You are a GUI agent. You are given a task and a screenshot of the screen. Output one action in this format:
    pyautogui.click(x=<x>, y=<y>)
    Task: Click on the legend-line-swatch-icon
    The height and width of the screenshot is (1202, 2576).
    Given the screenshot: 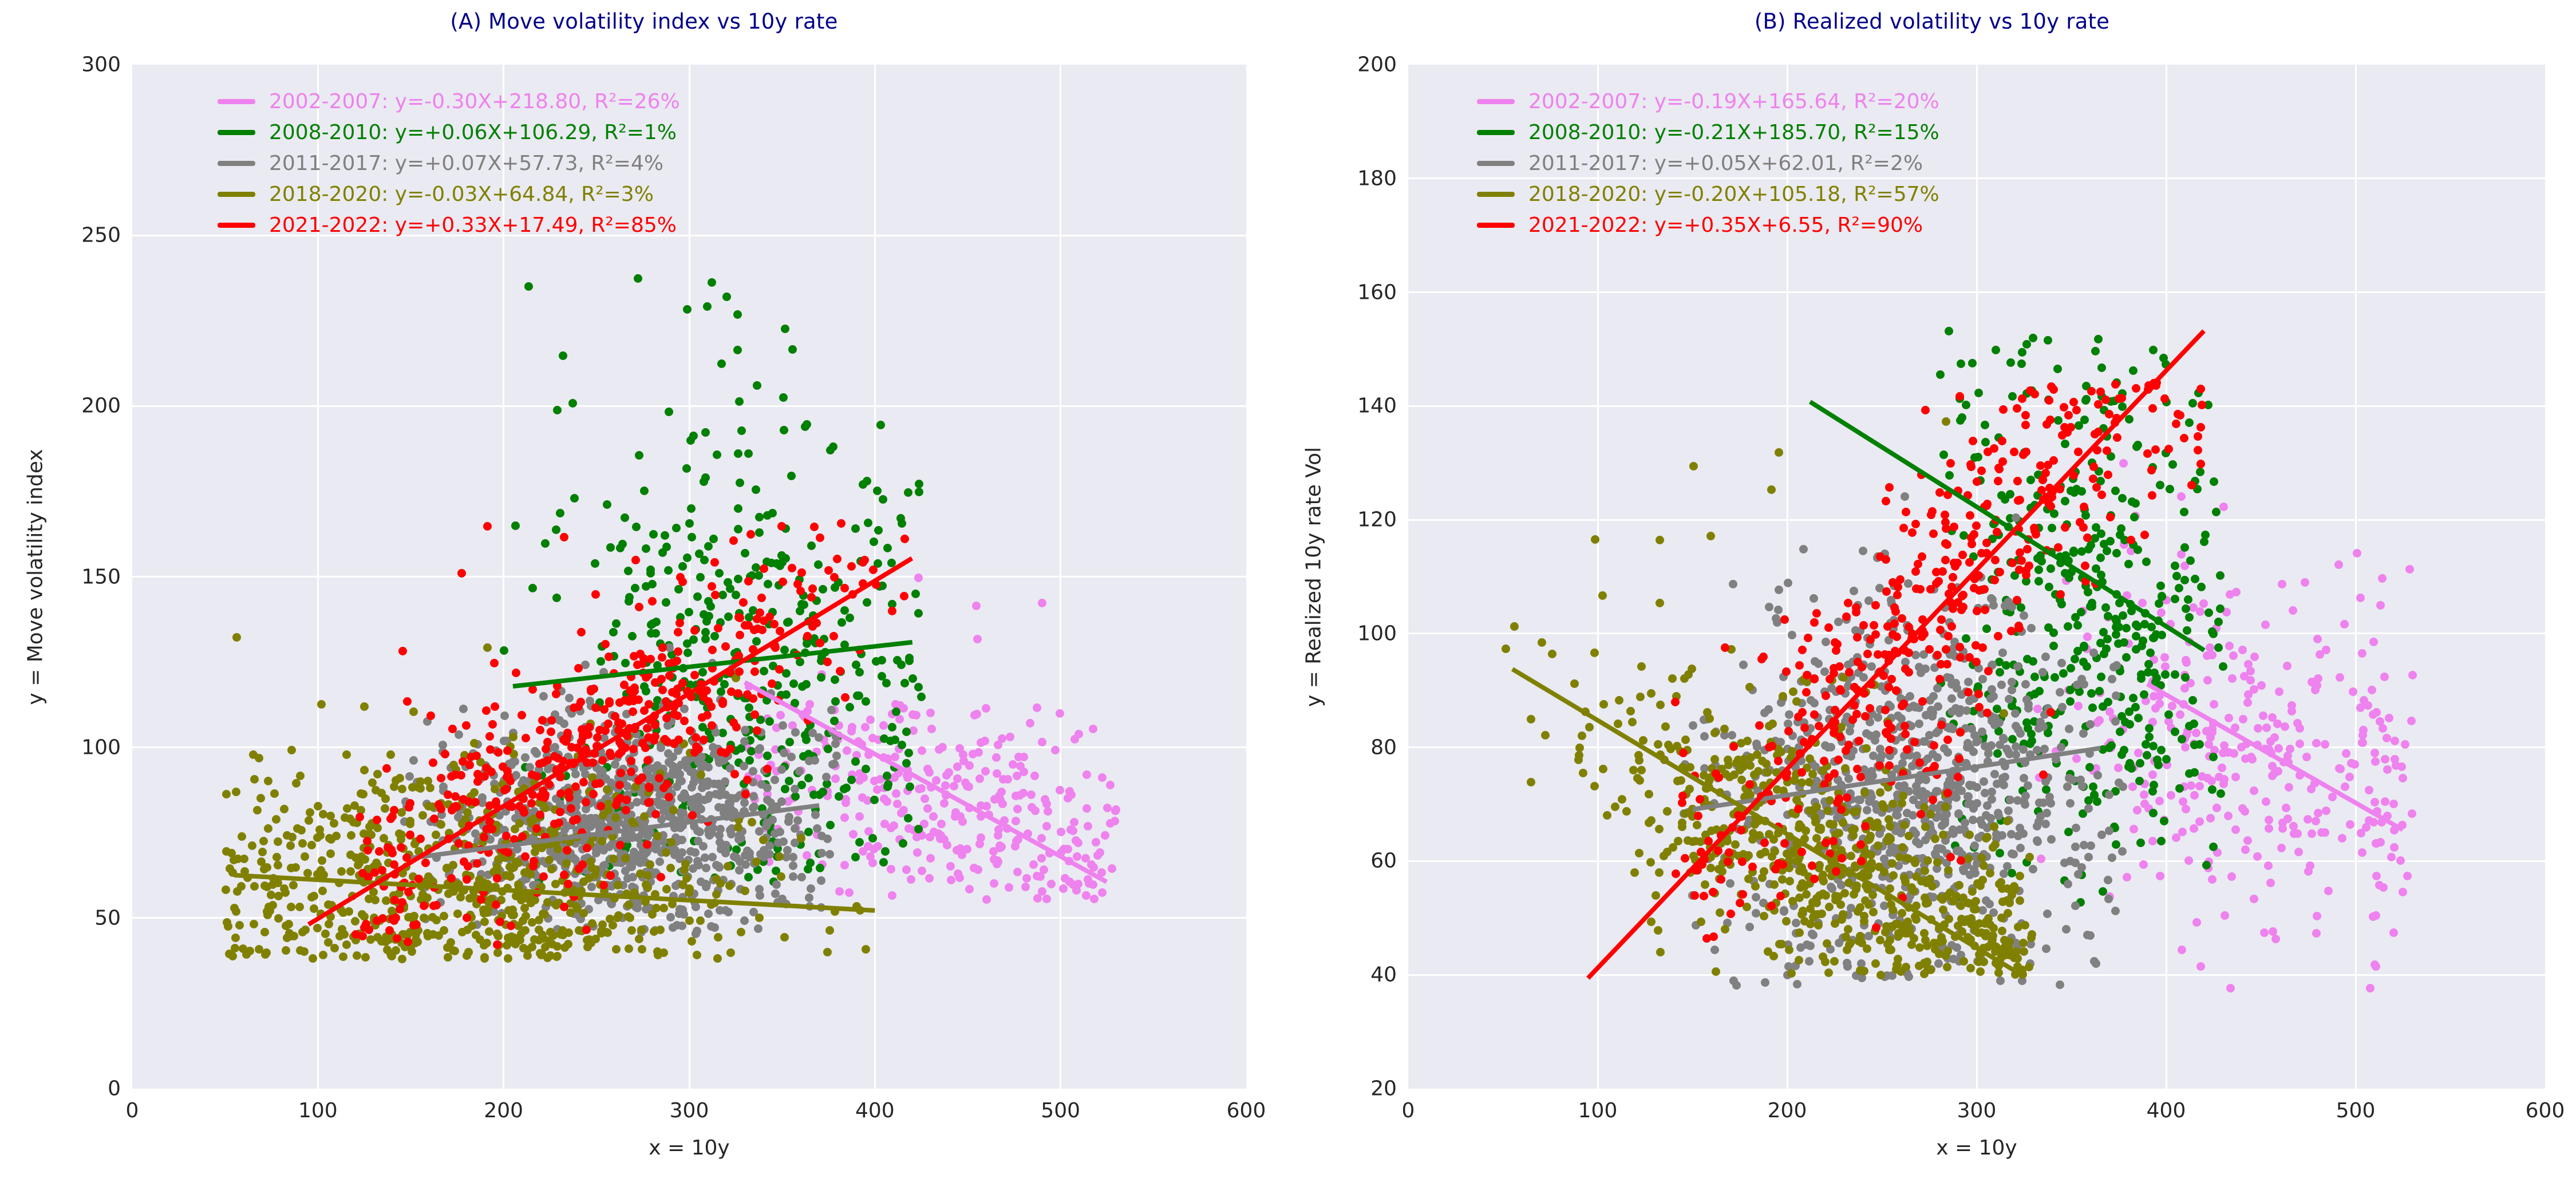 What is the action you would take?
    pyautogui.click(x=236, y=194)
    